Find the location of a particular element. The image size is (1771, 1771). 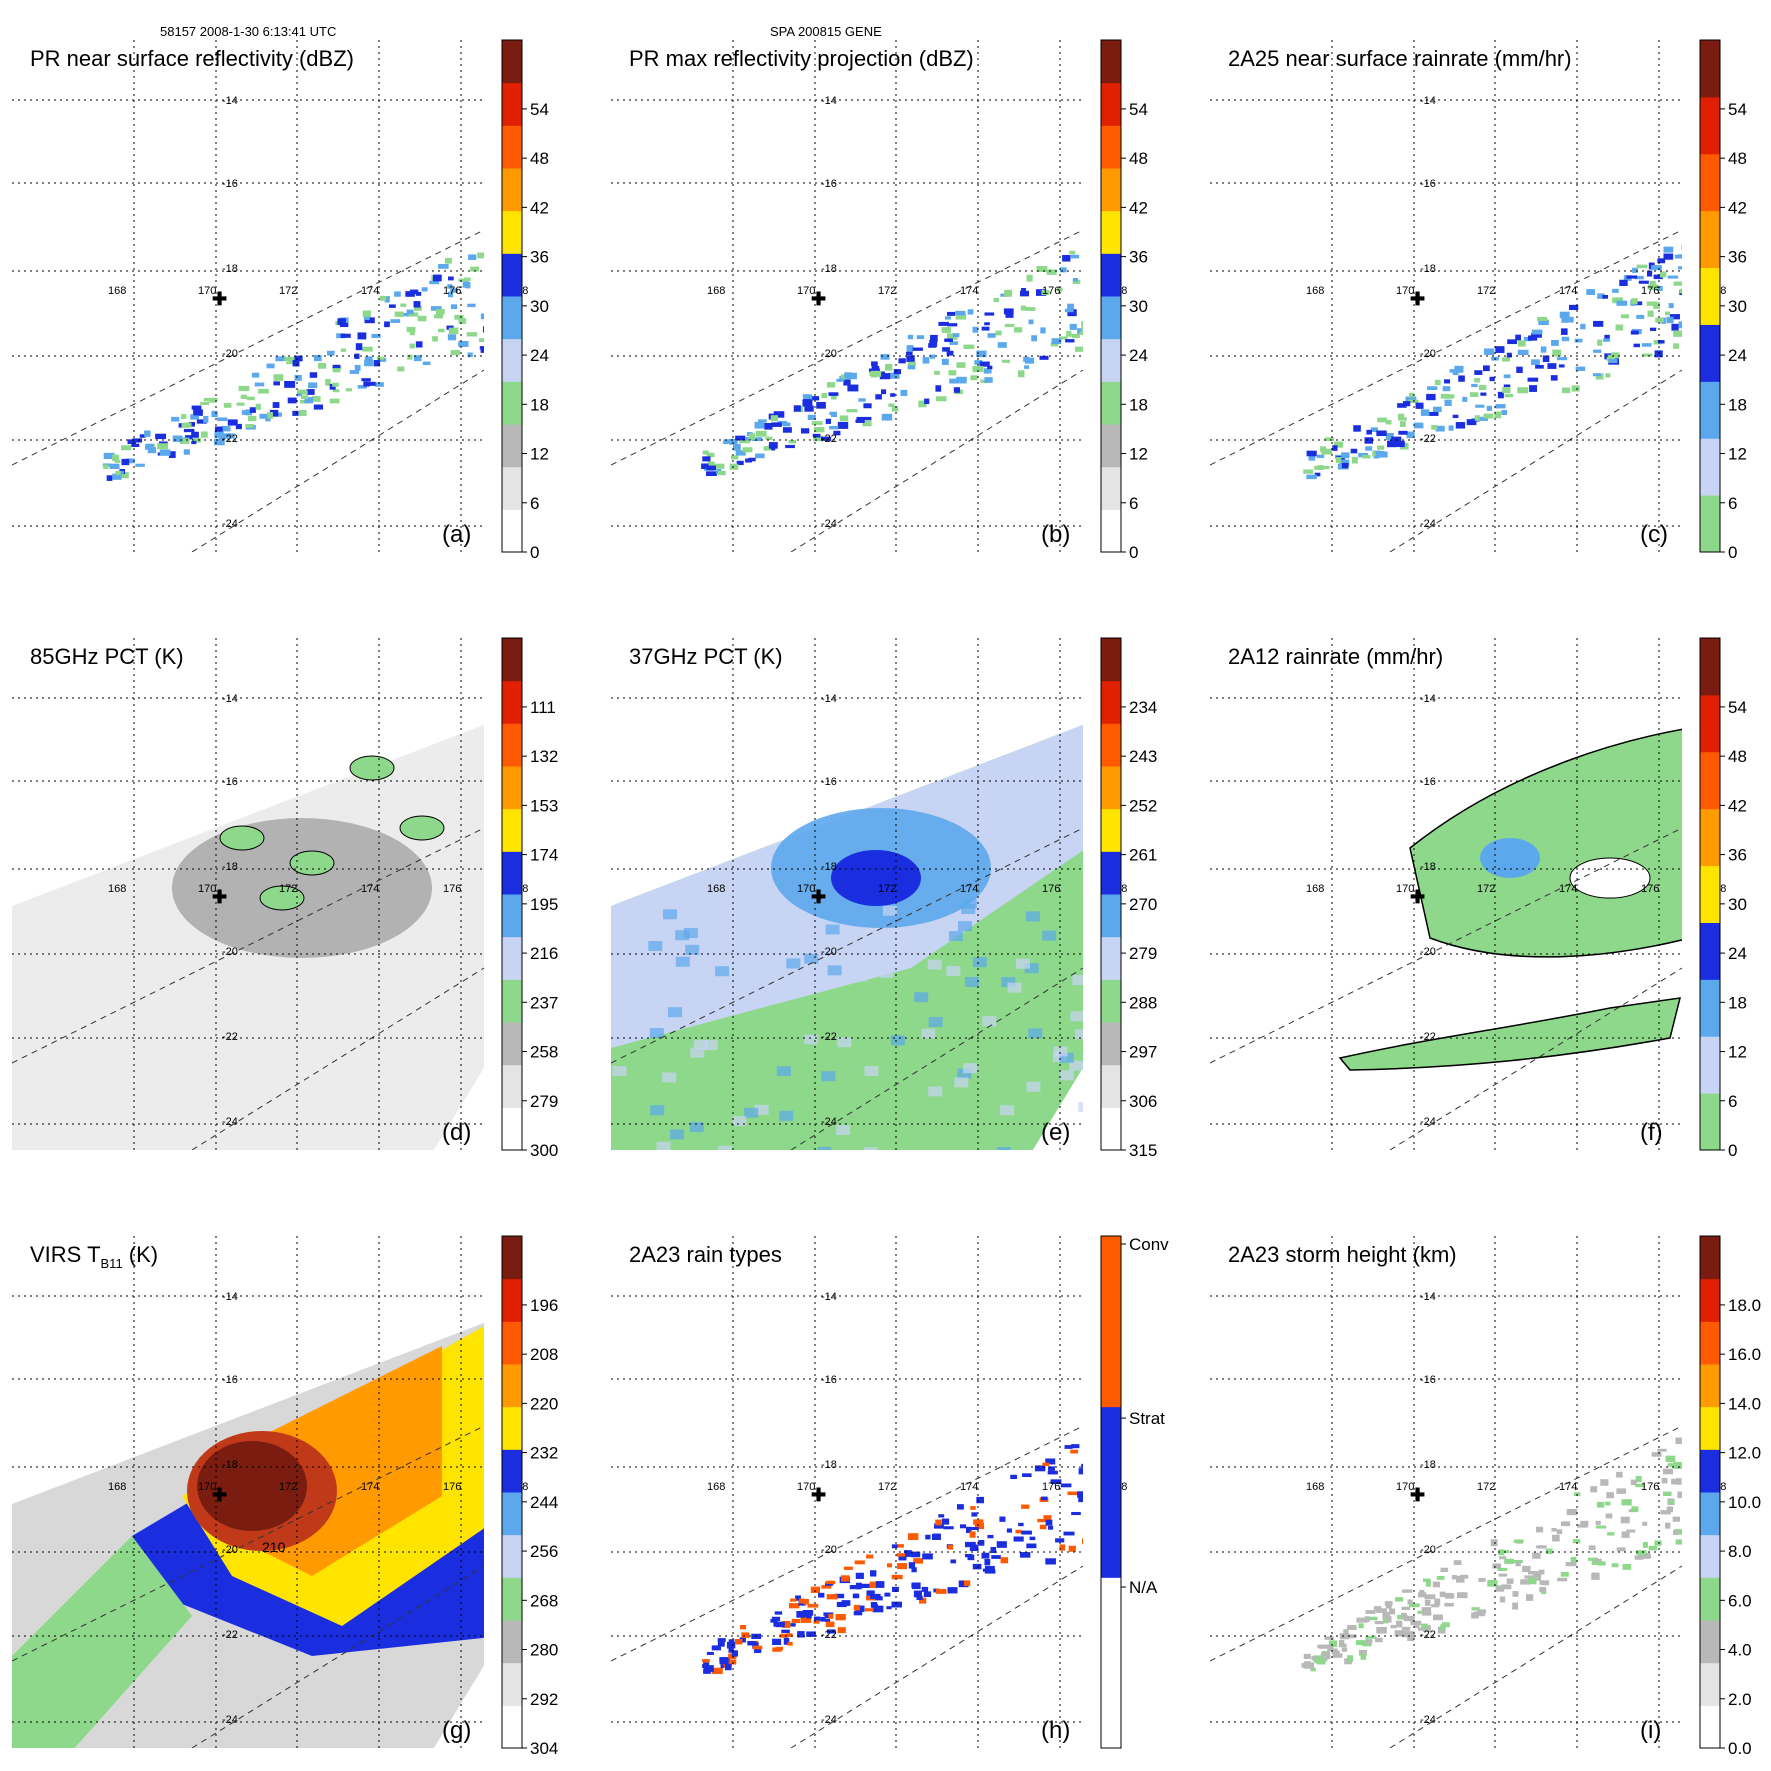

lat-label: -24 is located at coordinates (230, 1122).